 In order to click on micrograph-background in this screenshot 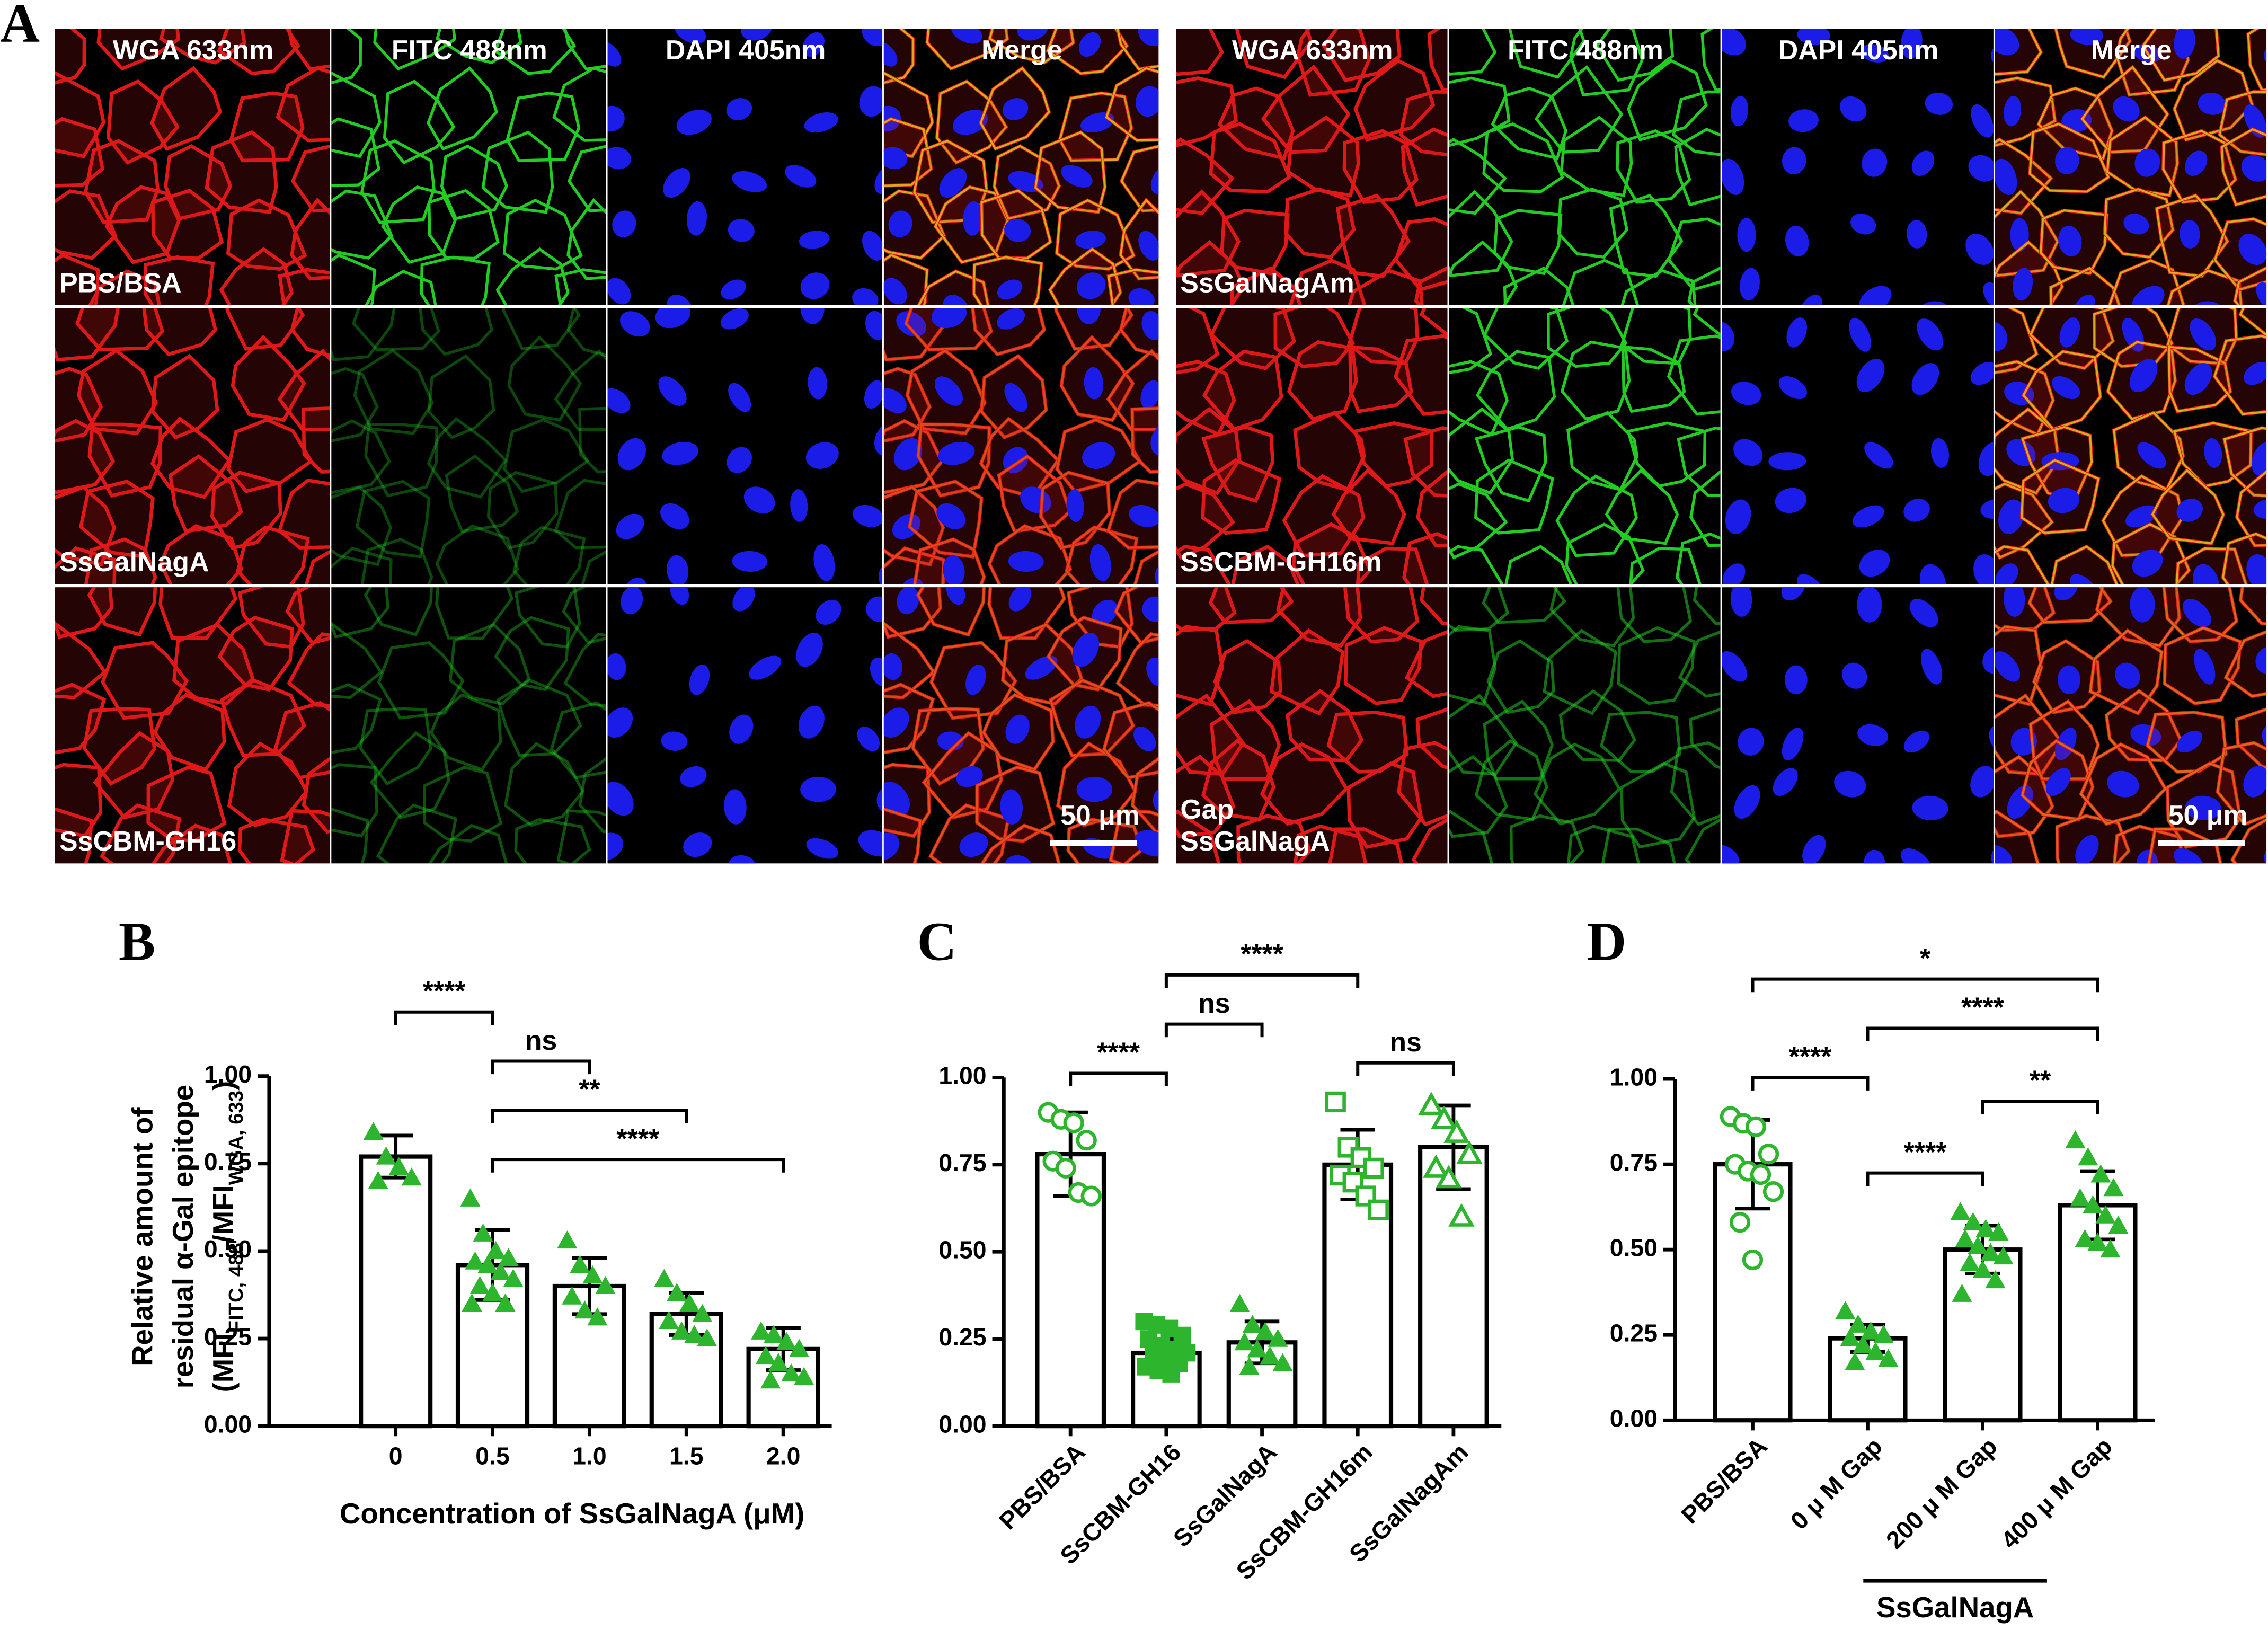, I will do `click(745, 446)`.